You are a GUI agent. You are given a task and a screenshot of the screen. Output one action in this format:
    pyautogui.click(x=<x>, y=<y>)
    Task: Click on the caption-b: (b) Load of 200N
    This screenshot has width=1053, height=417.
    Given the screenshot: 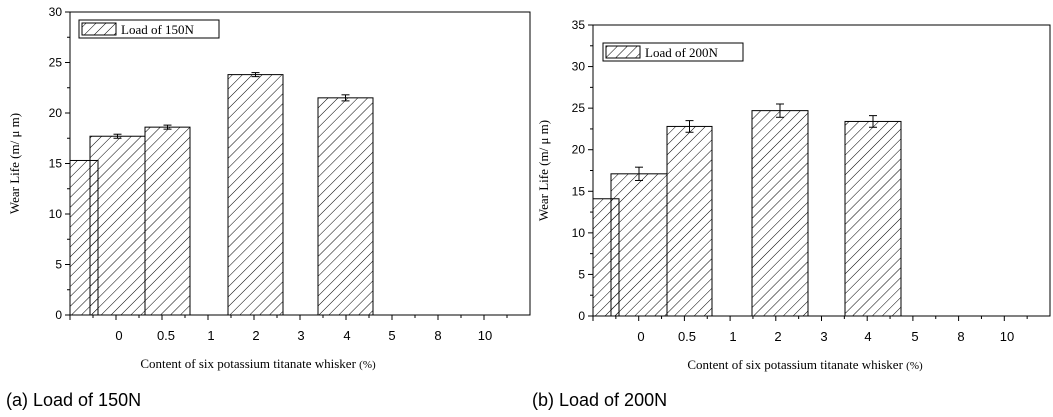 What is the action you would take?
    pyautogui.click(x=600, y=400)
    